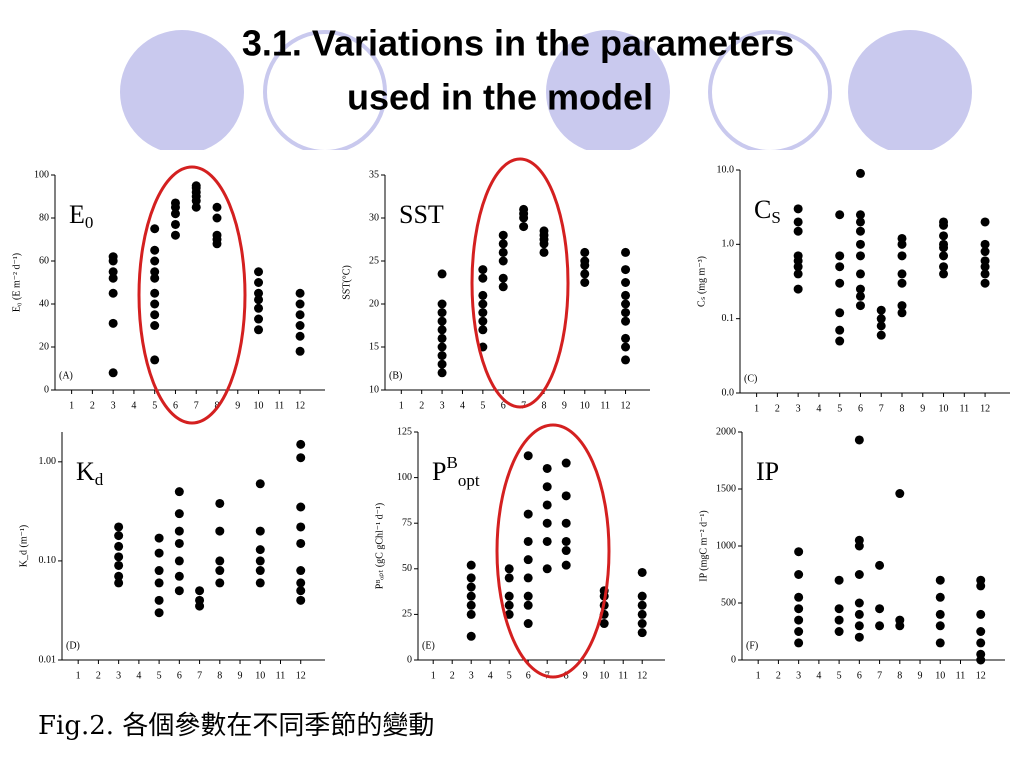  Describe the element at coordinates (407, 614) in the screenshot. I see `y-tick-label: 25` at that location.